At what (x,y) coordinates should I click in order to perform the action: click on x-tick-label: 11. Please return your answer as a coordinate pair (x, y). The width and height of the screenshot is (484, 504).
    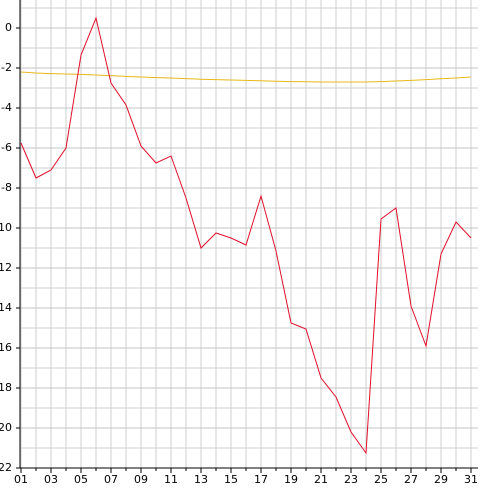
    Looking at the image, I should click on (171, 479).